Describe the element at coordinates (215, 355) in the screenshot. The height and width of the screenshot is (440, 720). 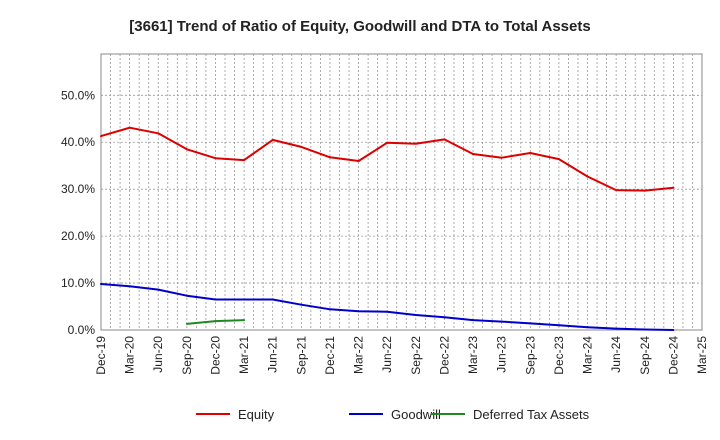
I see `x-tick-label: Dec-20` at that location.